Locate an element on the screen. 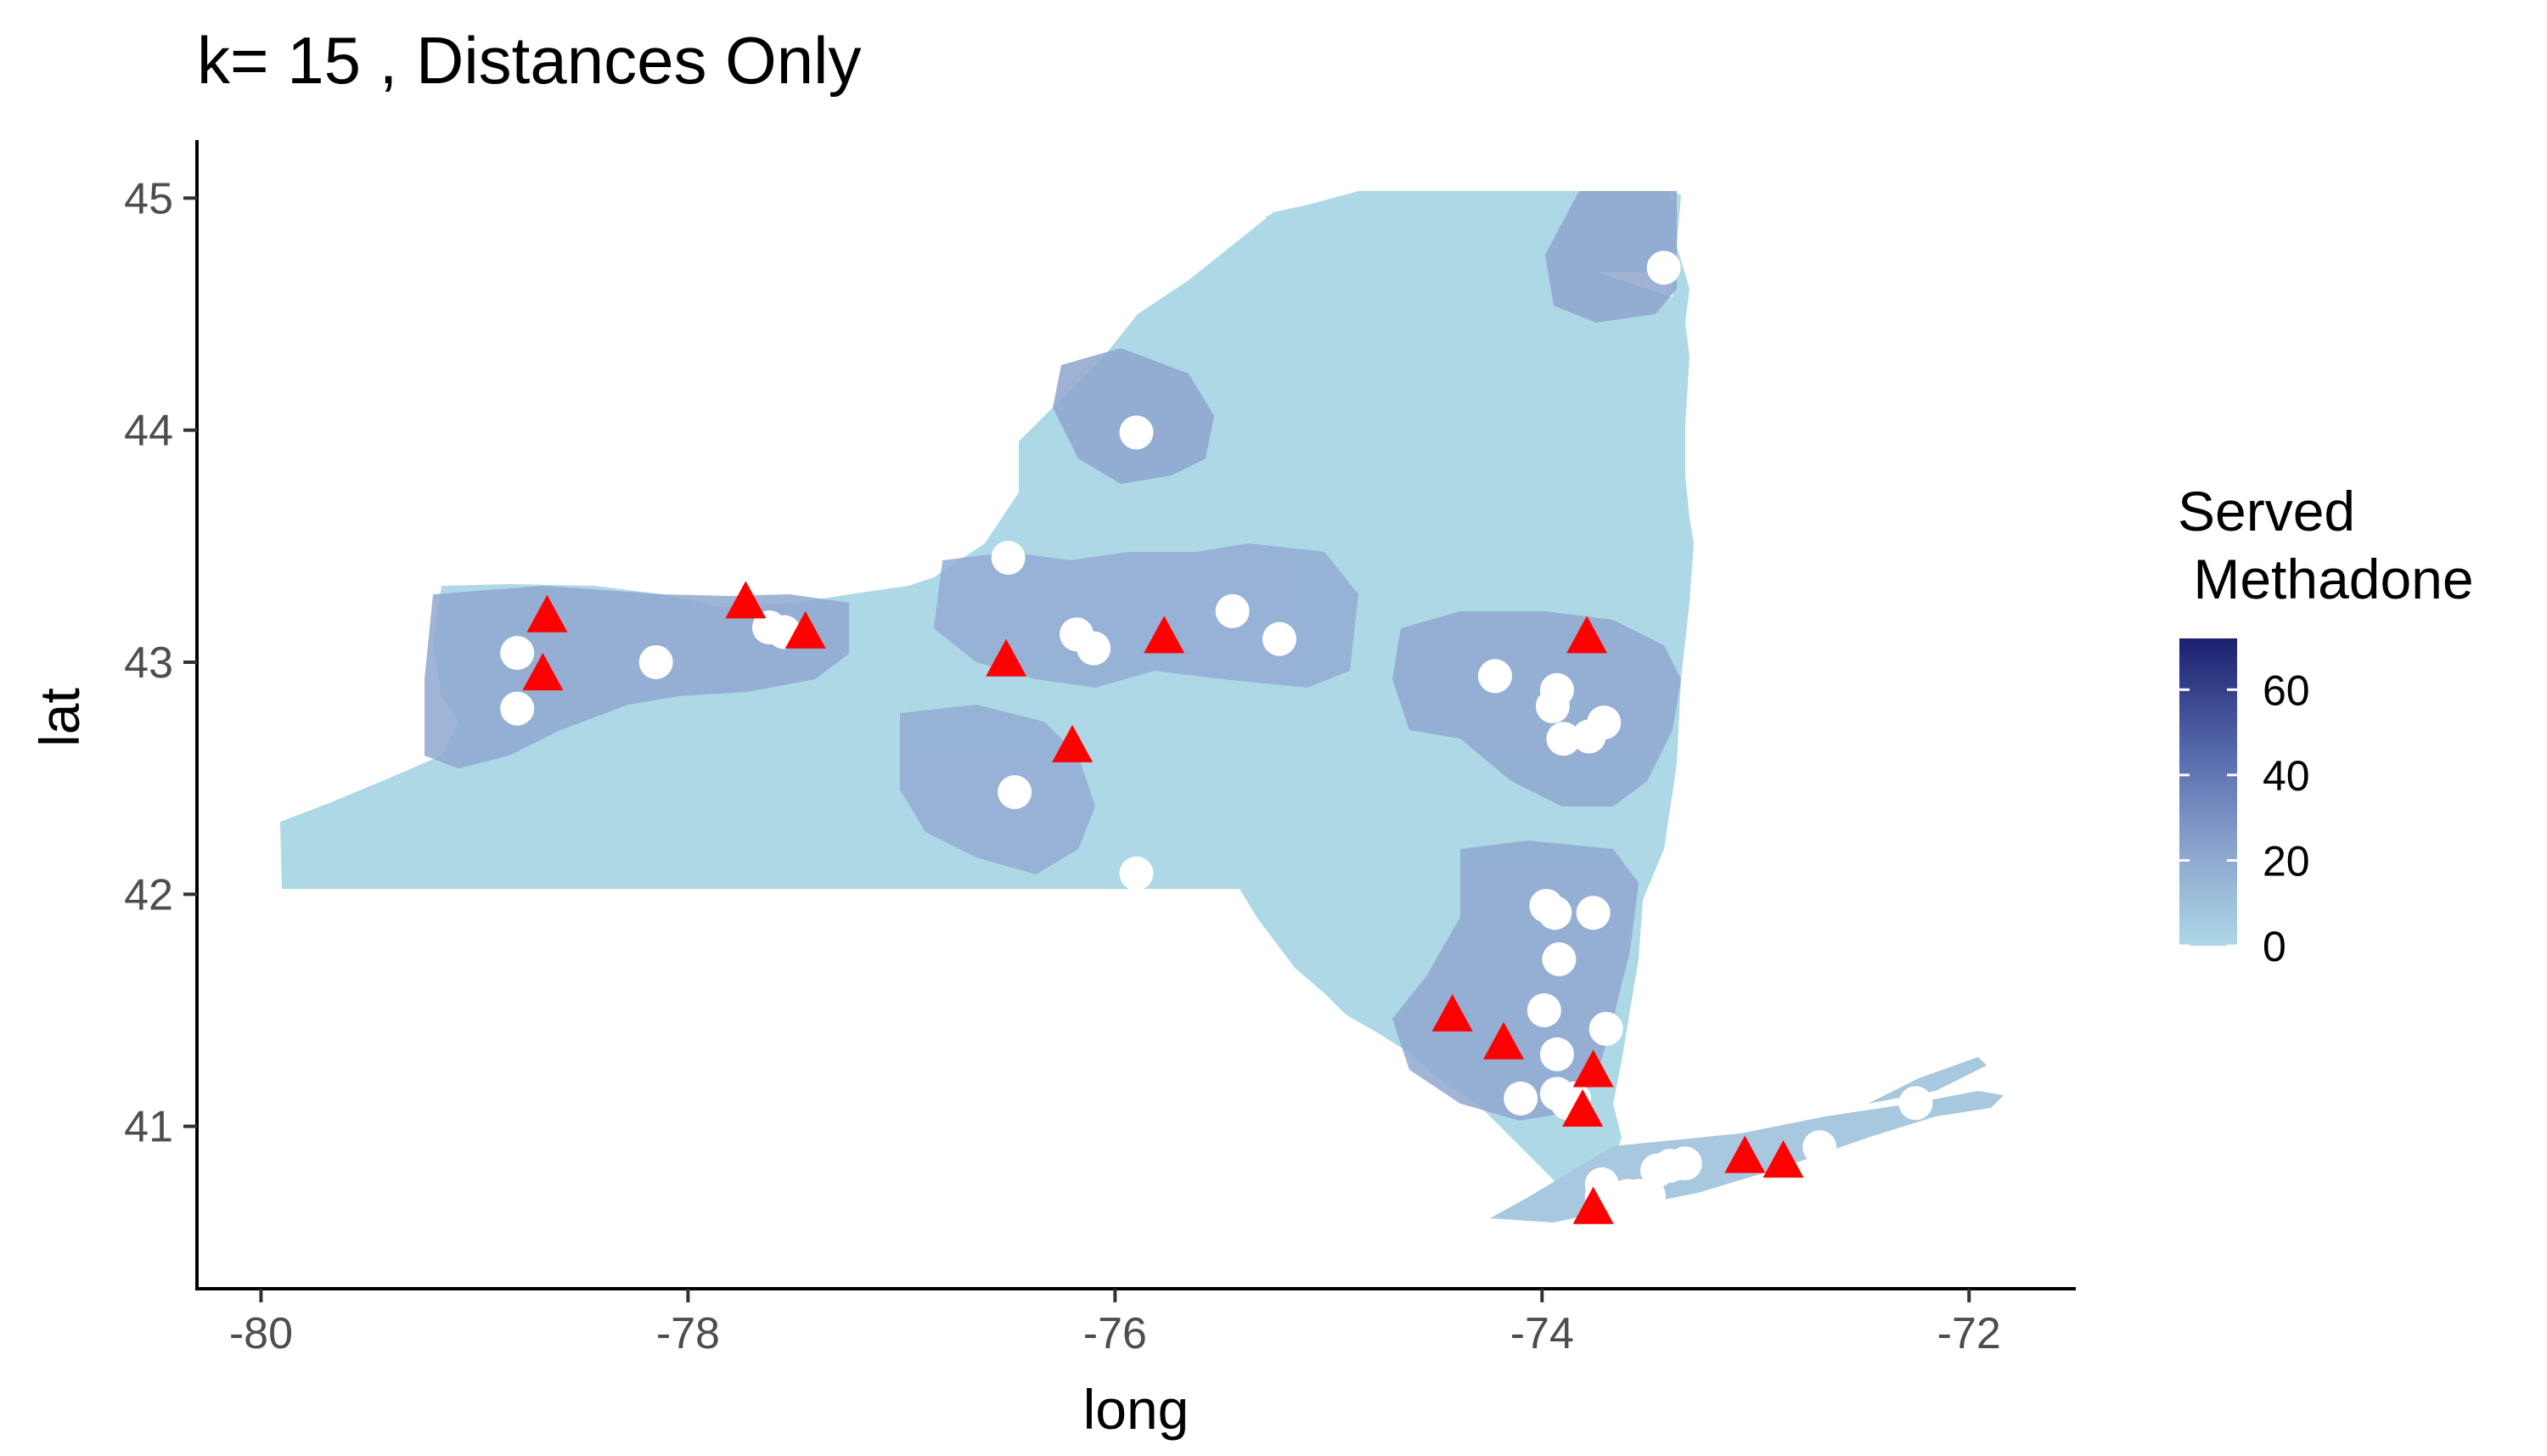 The width and height of the screenshot is (2547, 1456). x-axis-ticks: -80 -78 -76 -74 -72 is located at coordinates (1115, 1323).